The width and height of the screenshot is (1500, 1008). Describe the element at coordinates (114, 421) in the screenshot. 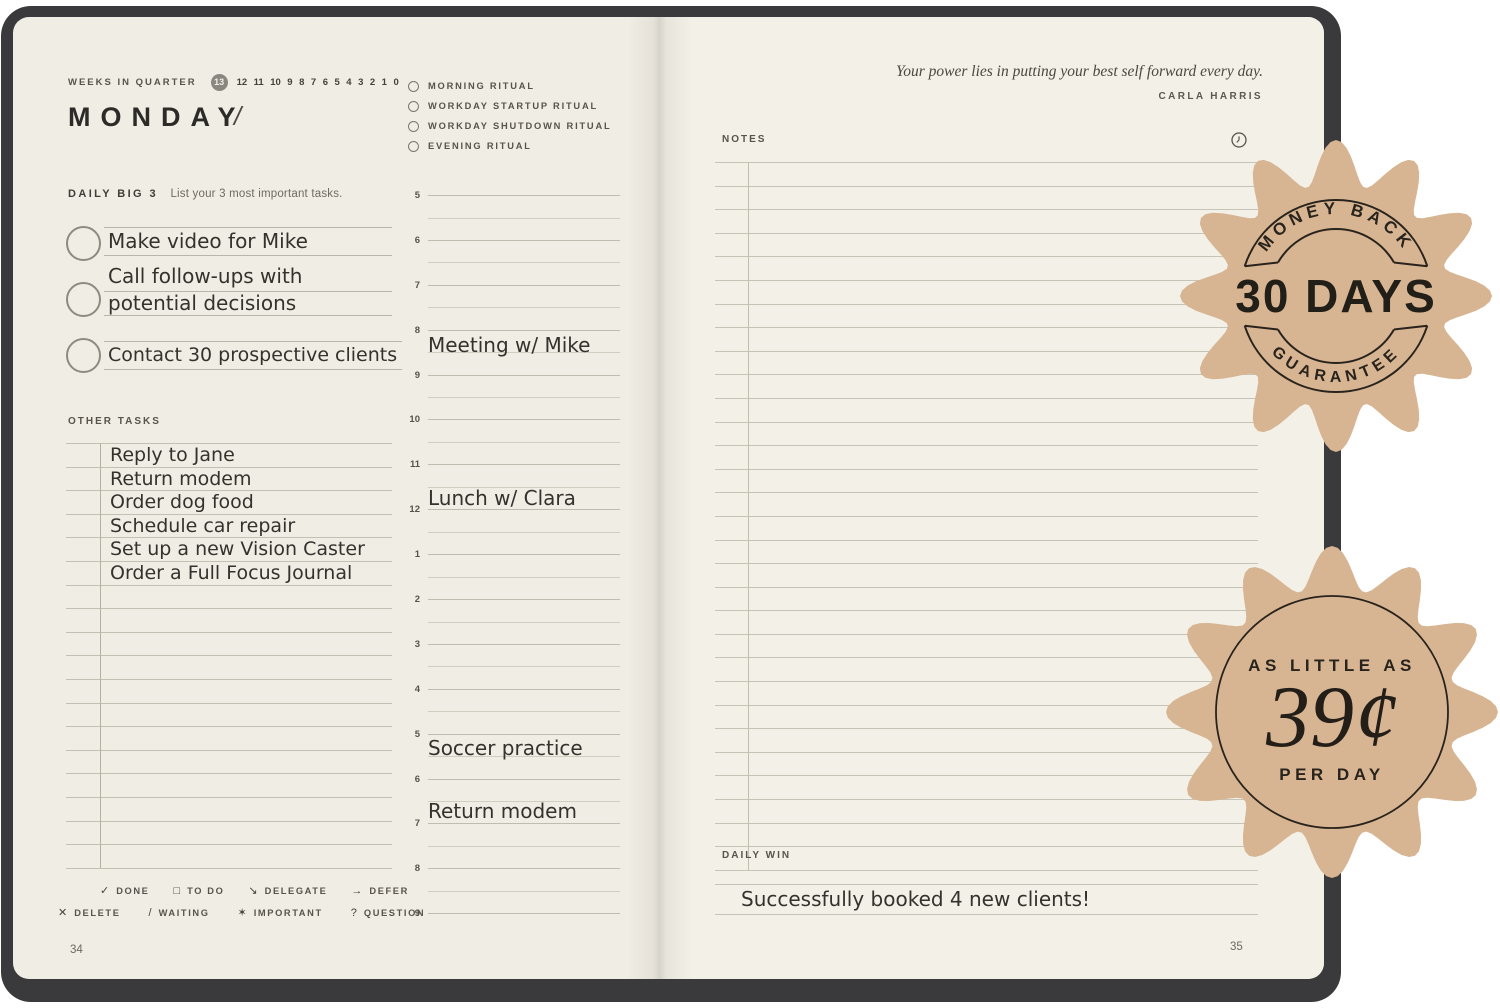

I see `other-tasks-label: OTHER TASKS` at that location.